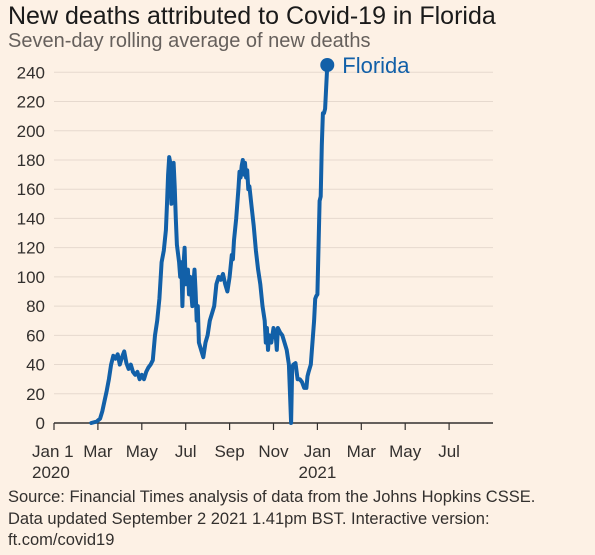 Image resolution: width=595 pixels, height=555 pixels. I want to click on y-tick-label: 80, so click(35, 306).